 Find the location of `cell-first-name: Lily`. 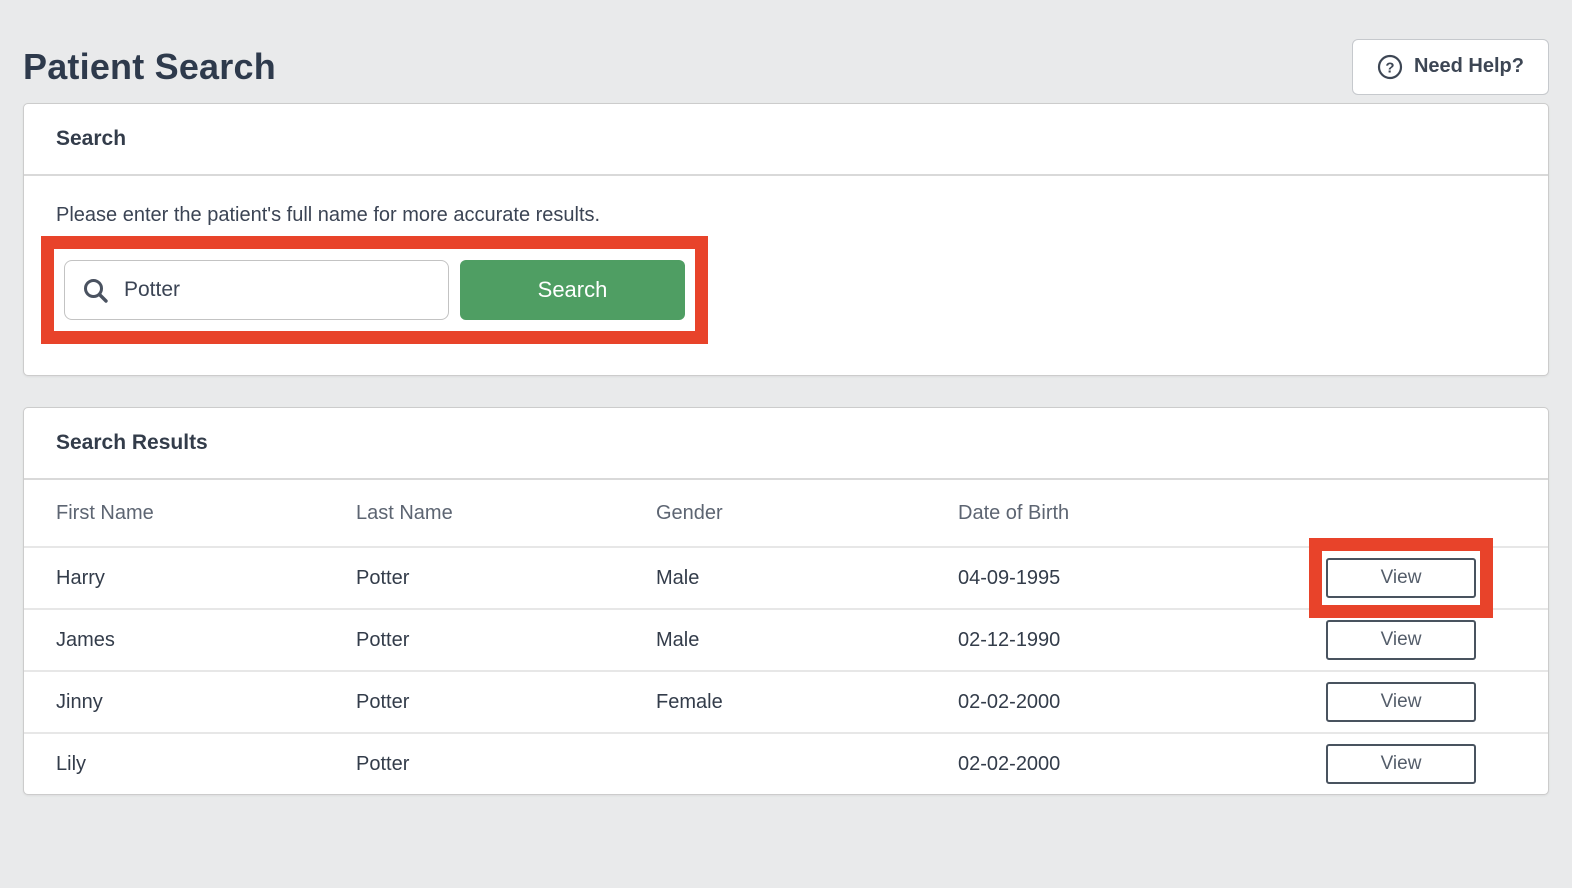

cell-first-name: Lily is located at coordinates (71, 763).